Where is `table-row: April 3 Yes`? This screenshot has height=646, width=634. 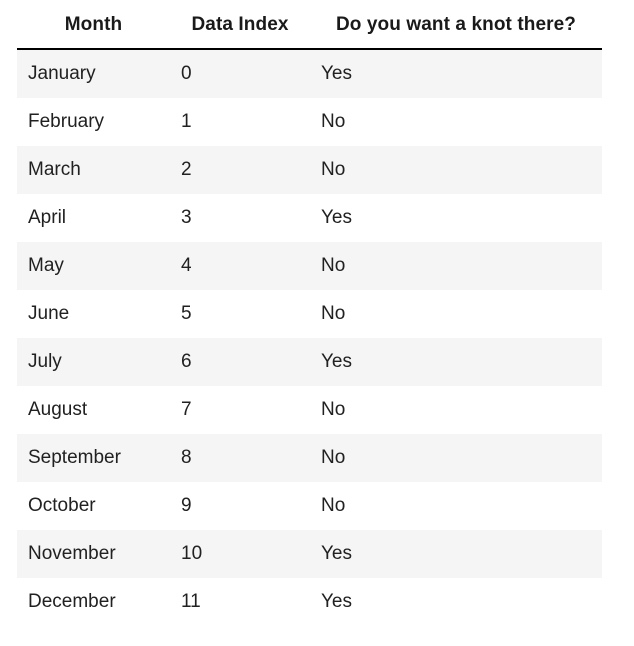
table-row: April 3 Yes is located at coordinates (309, 218).